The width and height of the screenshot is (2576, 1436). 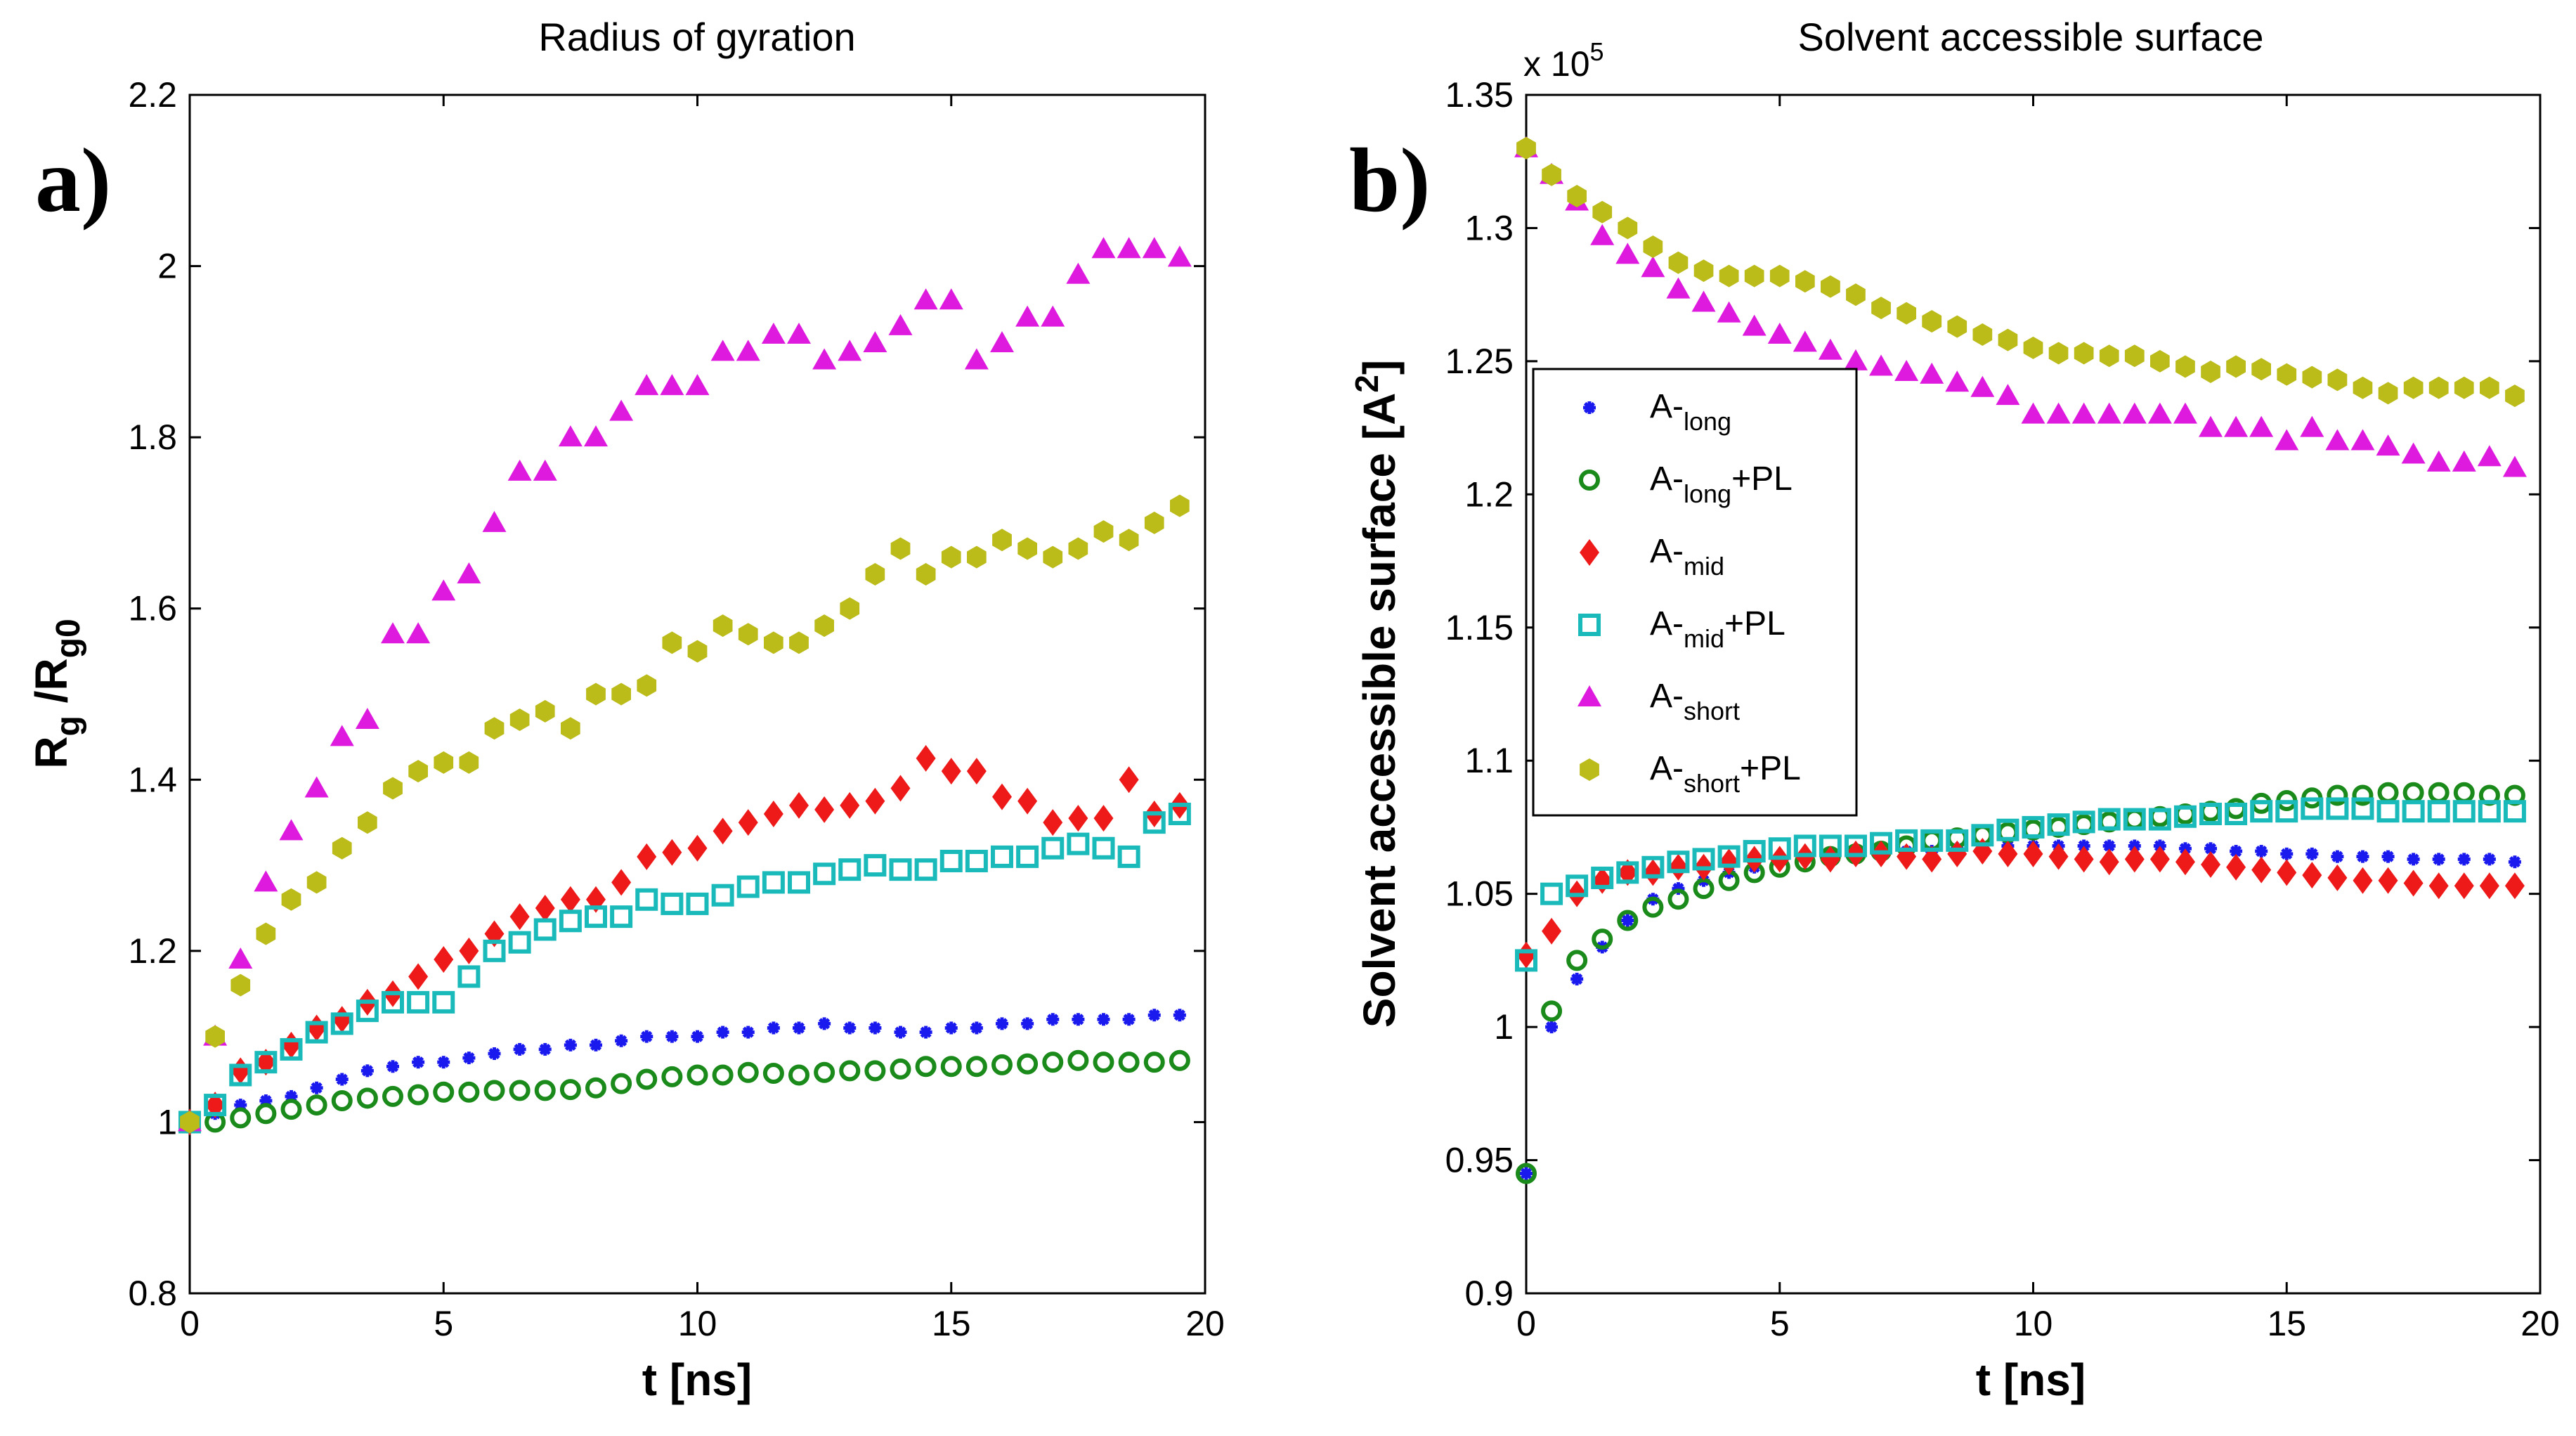 I want to click on panel-a-title: Radius of gyration, so click(x=696, y=37).